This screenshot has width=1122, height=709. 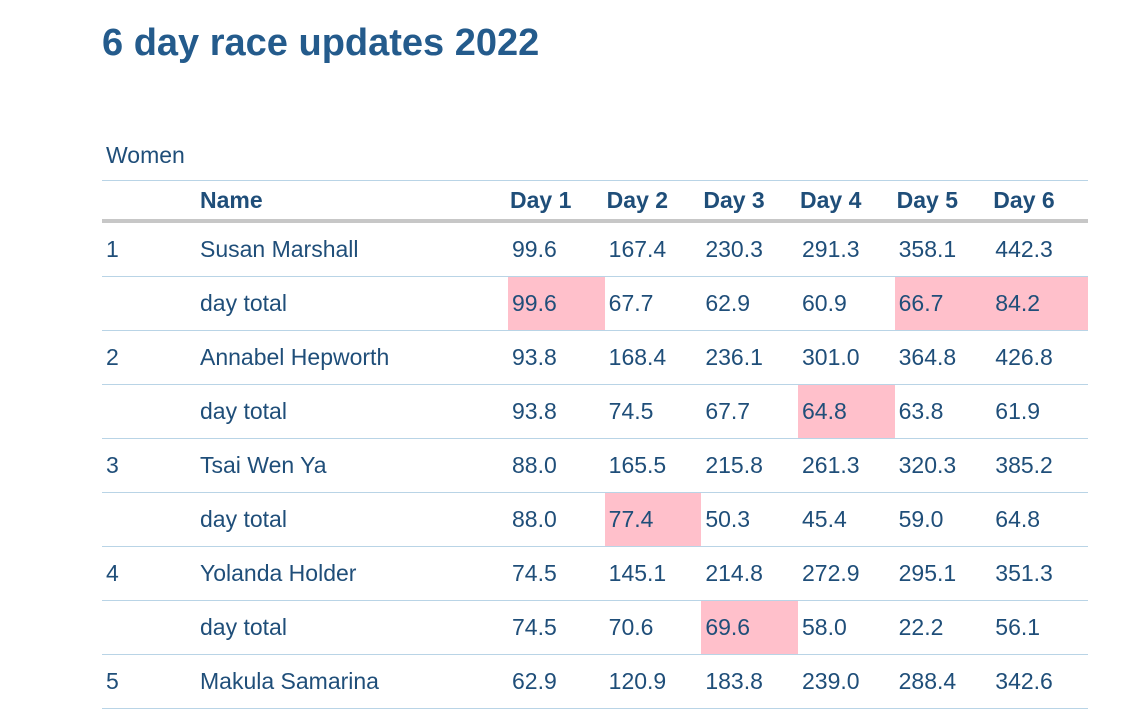 What do you see at coordinates (653, 573) in the screenshot?
I see `day-2-cell: 145.1` at bounding box center [653, 573].